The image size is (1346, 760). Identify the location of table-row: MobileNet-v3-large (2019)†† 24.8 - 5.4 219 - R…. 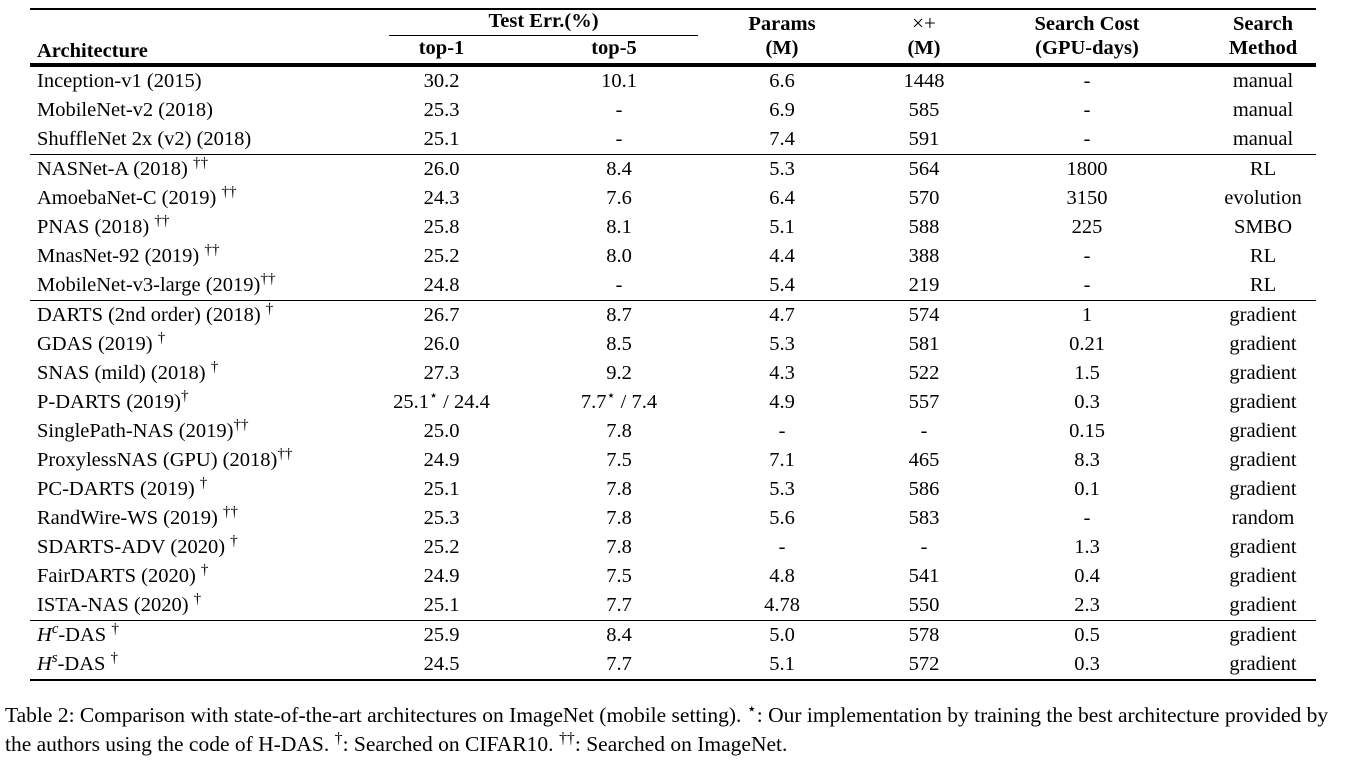
(673, 286).